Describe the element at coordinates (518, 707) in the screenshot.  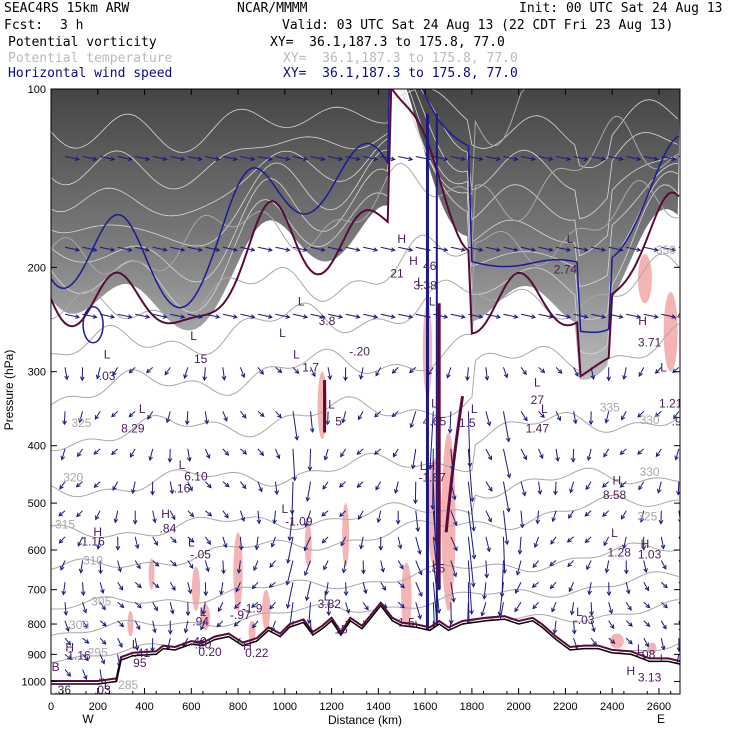
I see `x-tick-label: 2000` at that location.